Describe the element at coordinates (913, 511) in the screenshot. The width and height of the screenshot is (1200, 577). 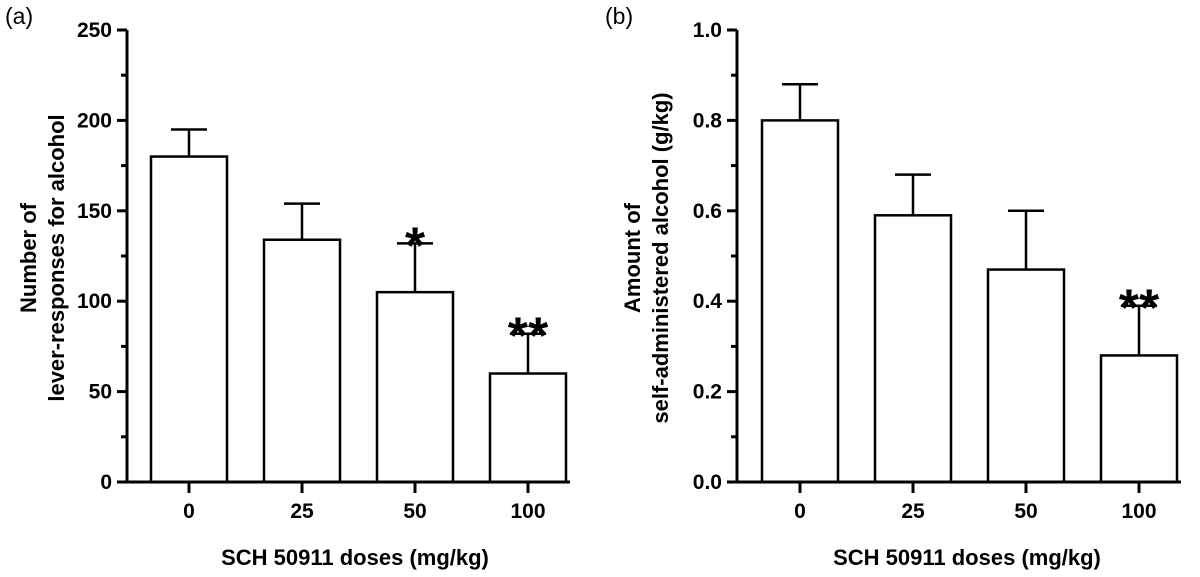
I see `panel-b-xtick-label: 25` at that location.